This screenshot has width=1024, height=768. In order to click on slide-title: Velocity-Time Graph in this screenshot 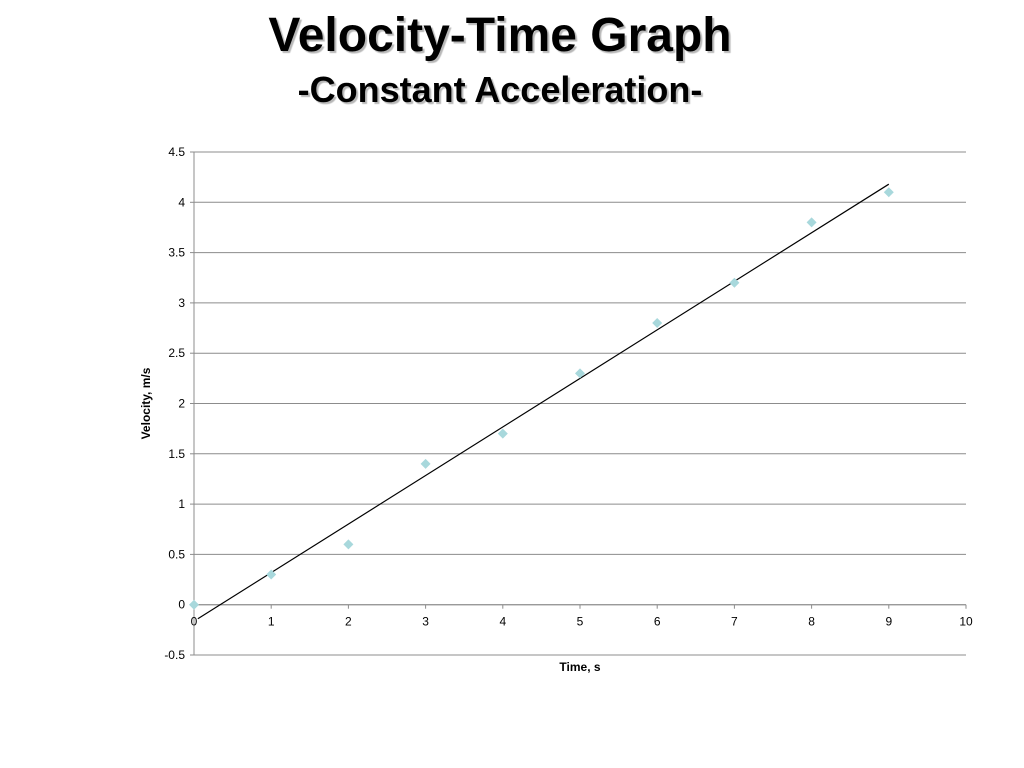, I will do `click(500, 35)`.